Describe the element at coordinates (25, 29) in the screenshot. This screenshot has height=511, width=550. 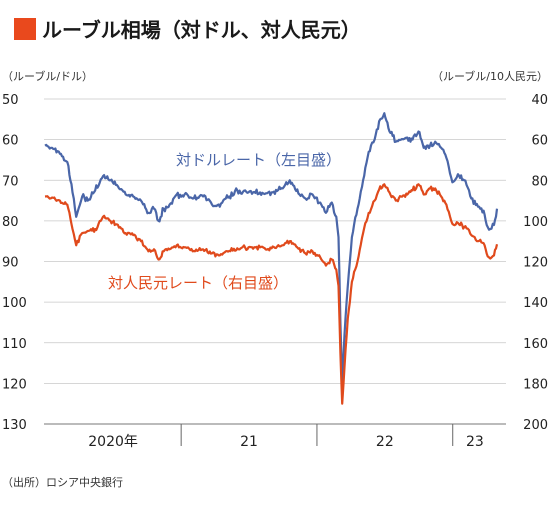
I see `title-accent-square` at that location.